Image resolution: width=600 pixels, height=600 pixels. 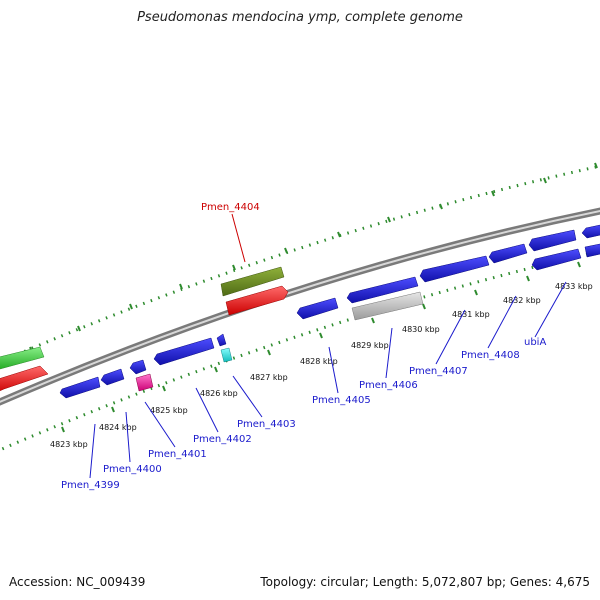 I want to click on gene-red-forward, so click(x=257, y=300).